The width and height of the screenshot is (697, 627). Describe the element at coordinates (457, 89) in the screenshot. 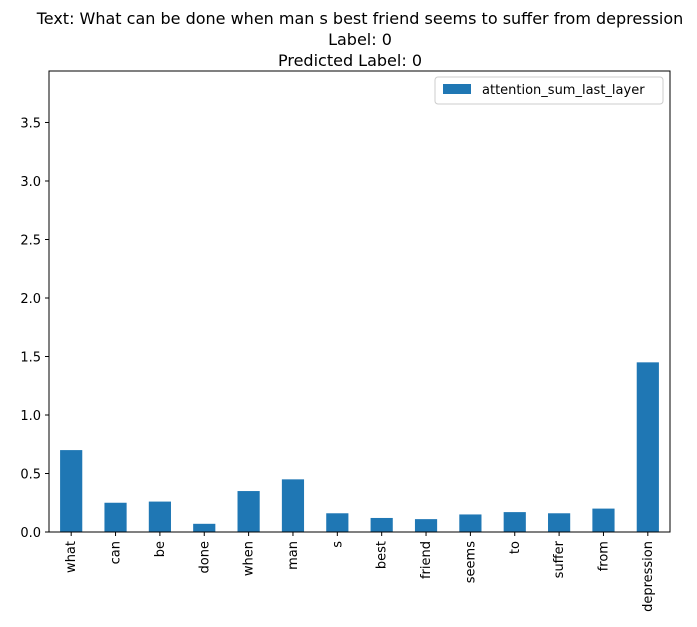

I see `legend-swatch` at that location.